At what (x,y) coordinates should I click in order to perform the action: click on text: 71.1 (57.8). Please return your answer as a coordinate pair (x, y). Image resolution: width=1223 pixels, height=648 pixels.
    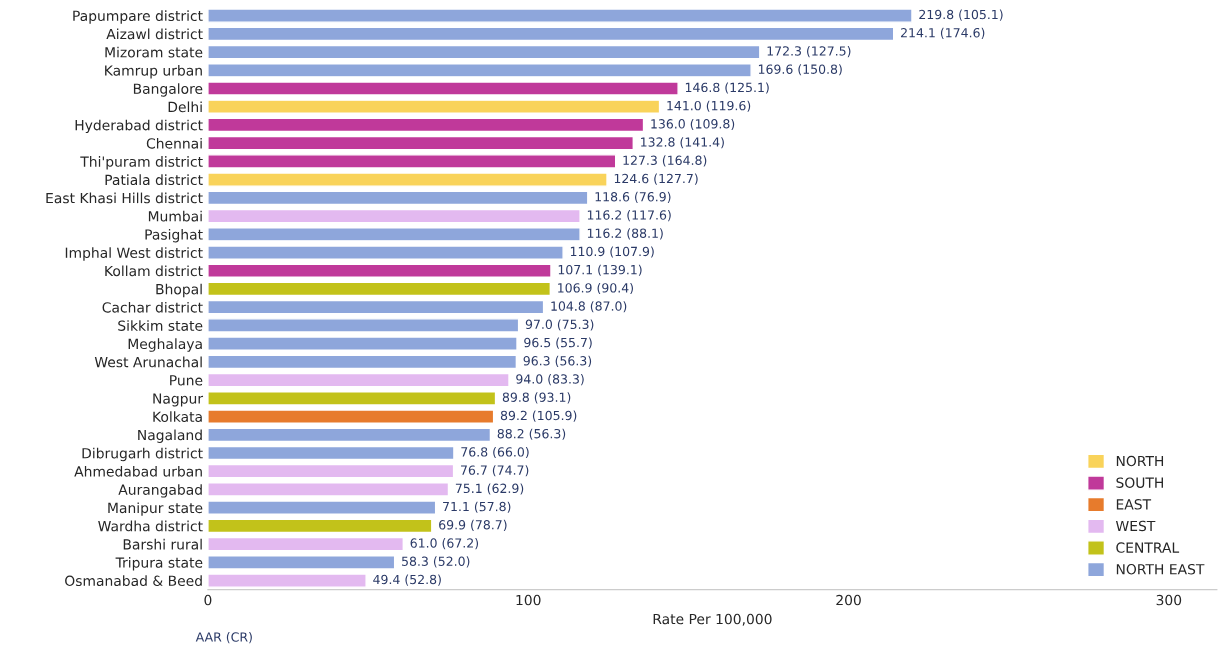
    Looking at the image, I should click on (477, 507).